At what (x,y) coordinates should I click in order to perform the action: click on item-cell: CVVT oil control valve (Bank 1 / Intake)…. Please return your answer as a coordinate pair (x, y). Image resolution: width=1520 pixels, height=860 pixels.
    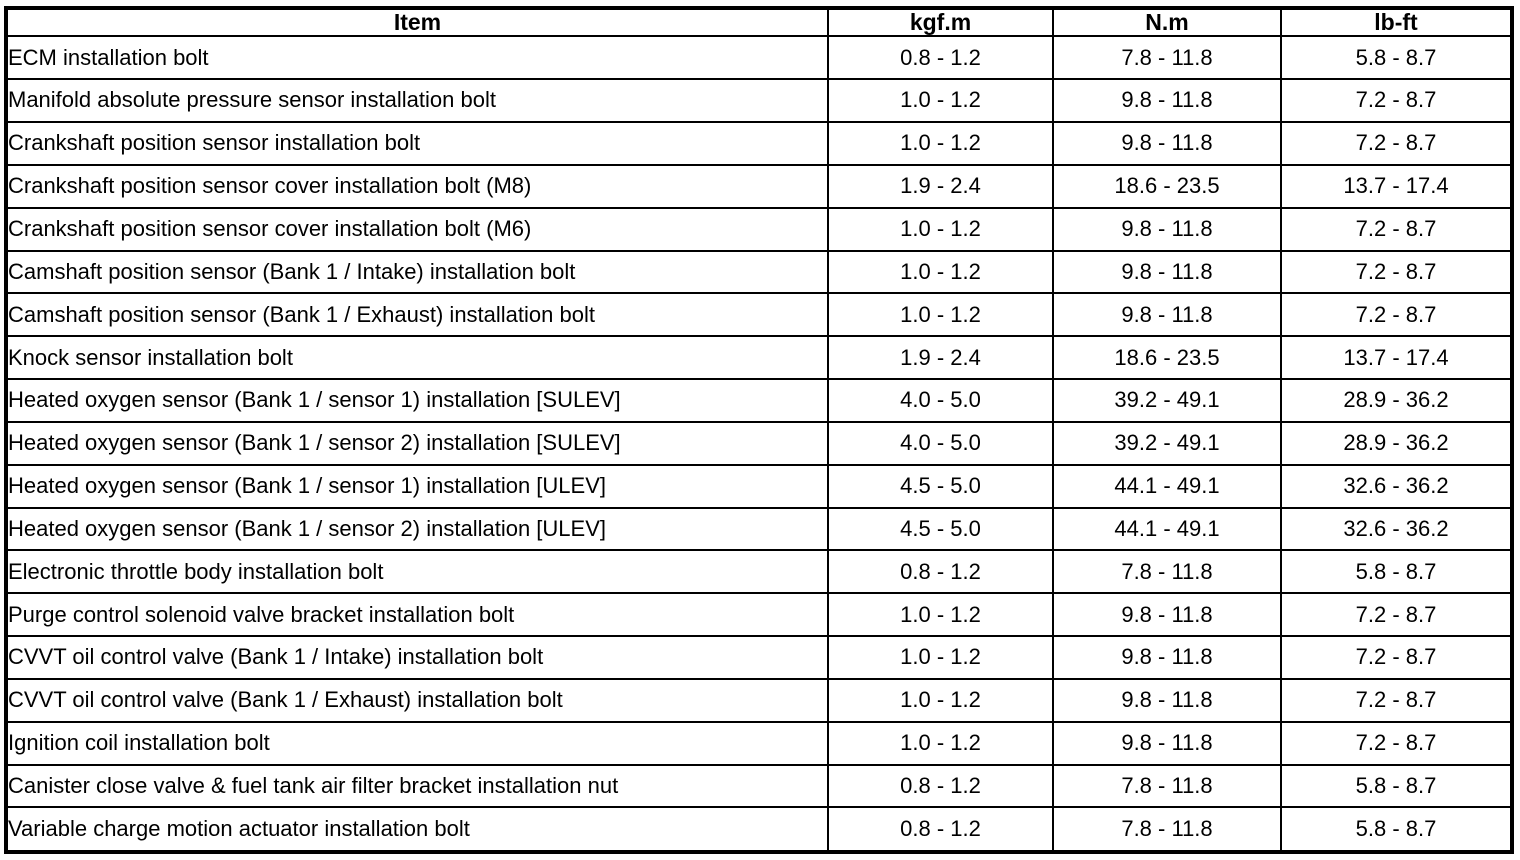
    Looking at the image, I should click on (417, 657).